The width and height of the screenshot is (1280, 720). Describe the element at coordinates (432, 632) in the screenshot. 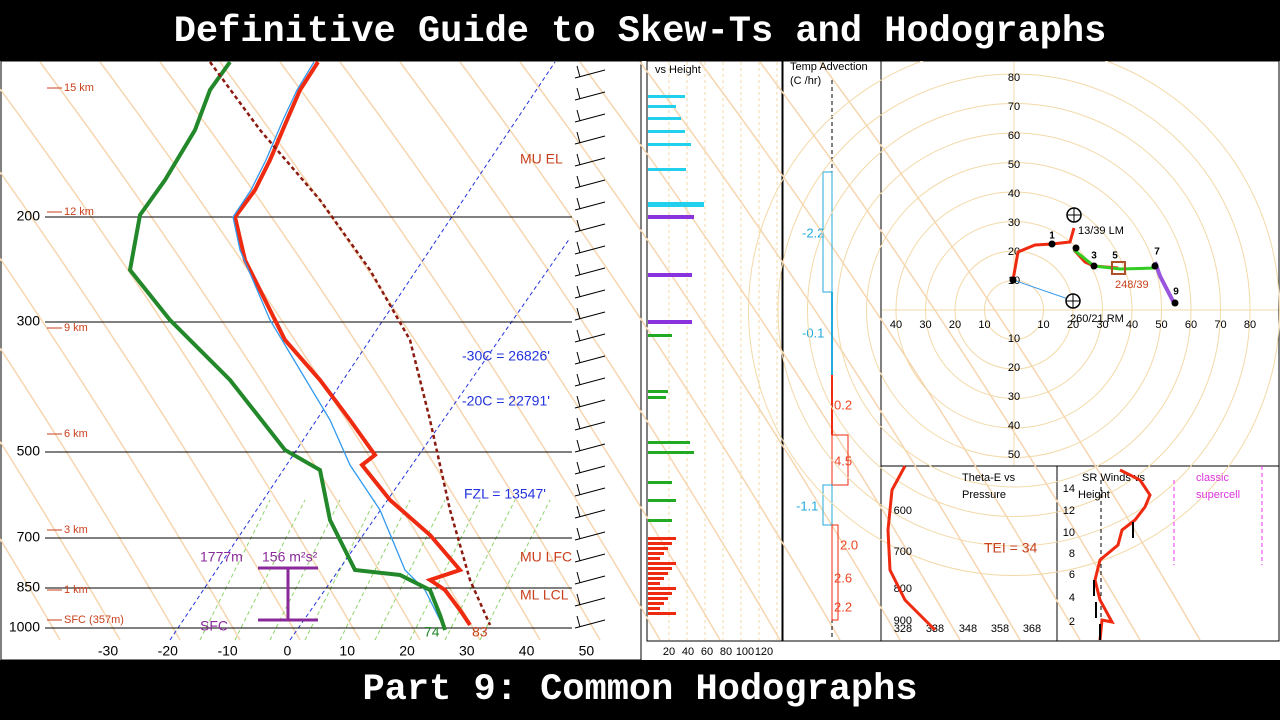

I see `annotation: 74` at that location.